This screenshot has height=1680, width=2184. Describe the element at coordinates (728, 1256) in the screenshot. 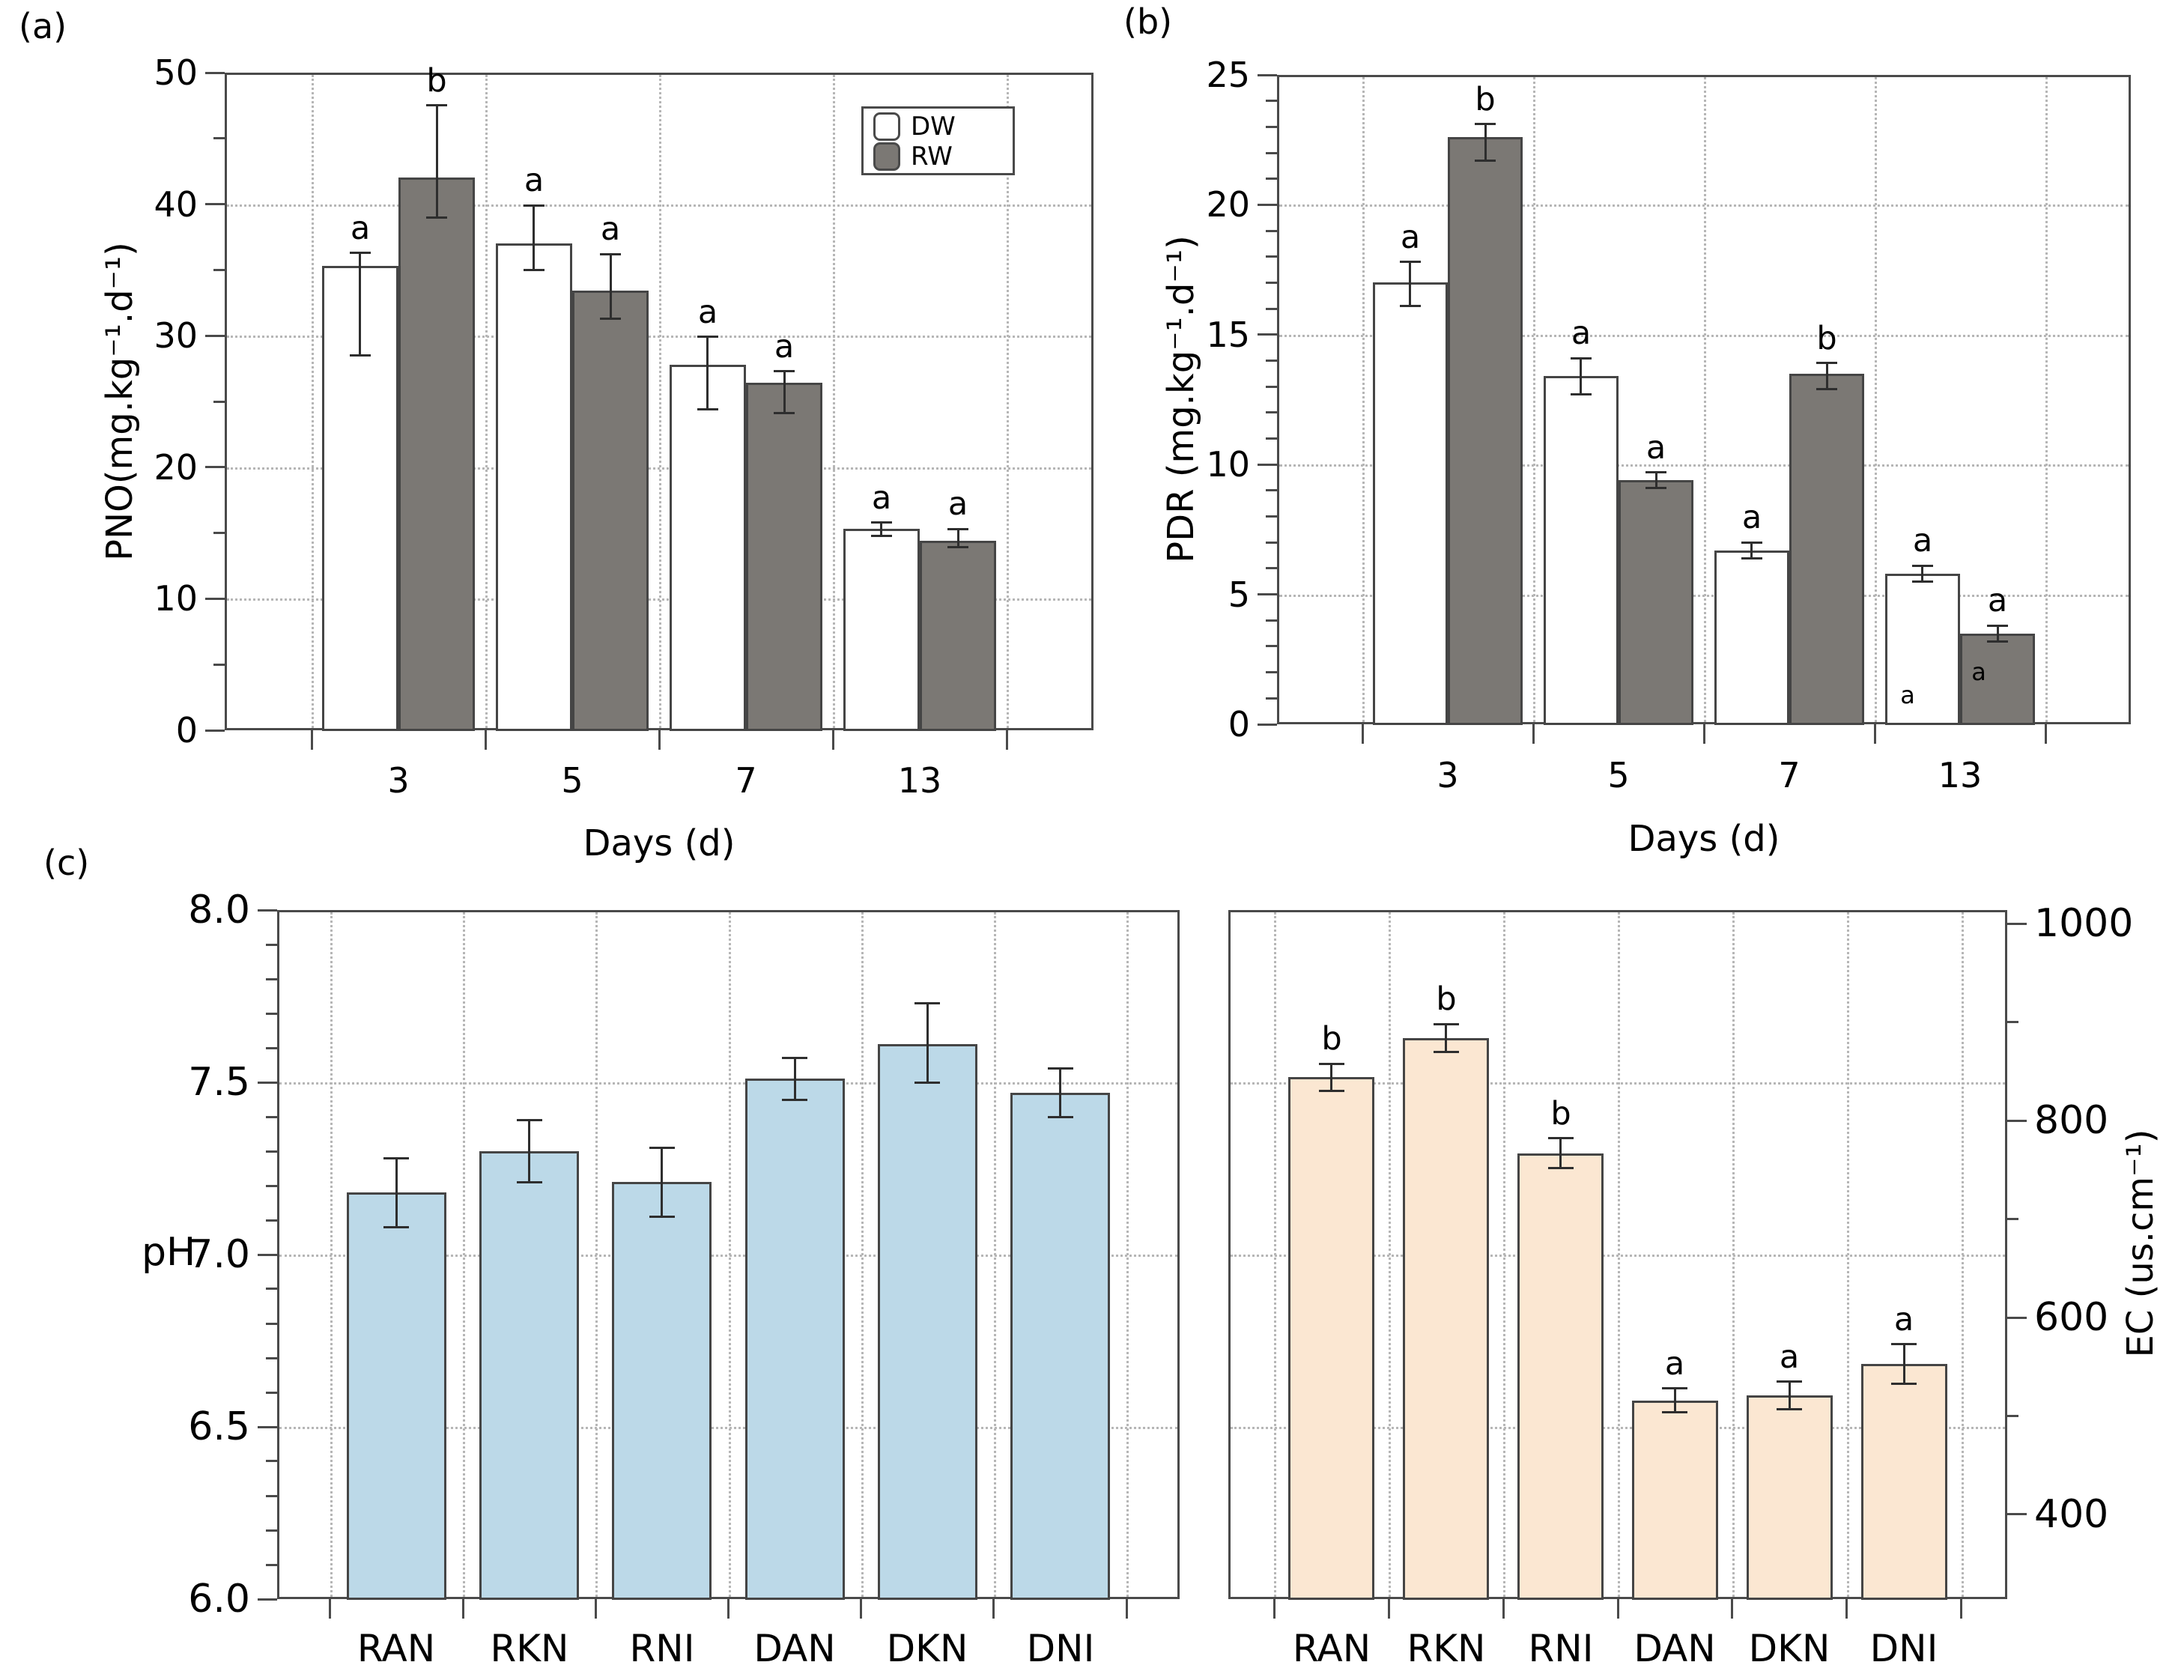

I see `gridline-h-c_ph` at that location.